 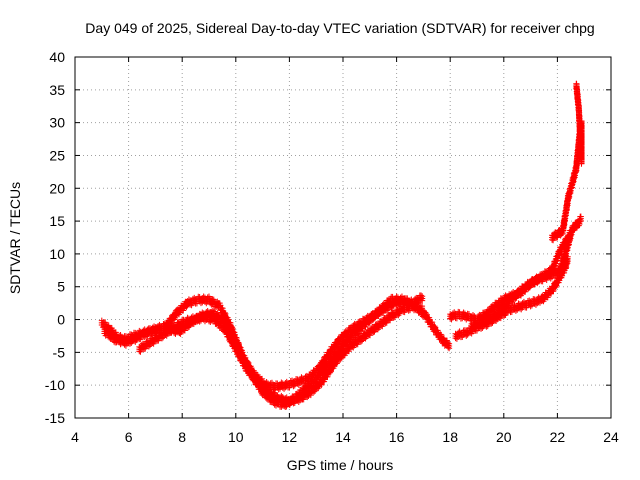 What do you see at coordinates (236, 437) in the screenshot?
I see `x-tick-label: 10` at bounding box center [236, 437].